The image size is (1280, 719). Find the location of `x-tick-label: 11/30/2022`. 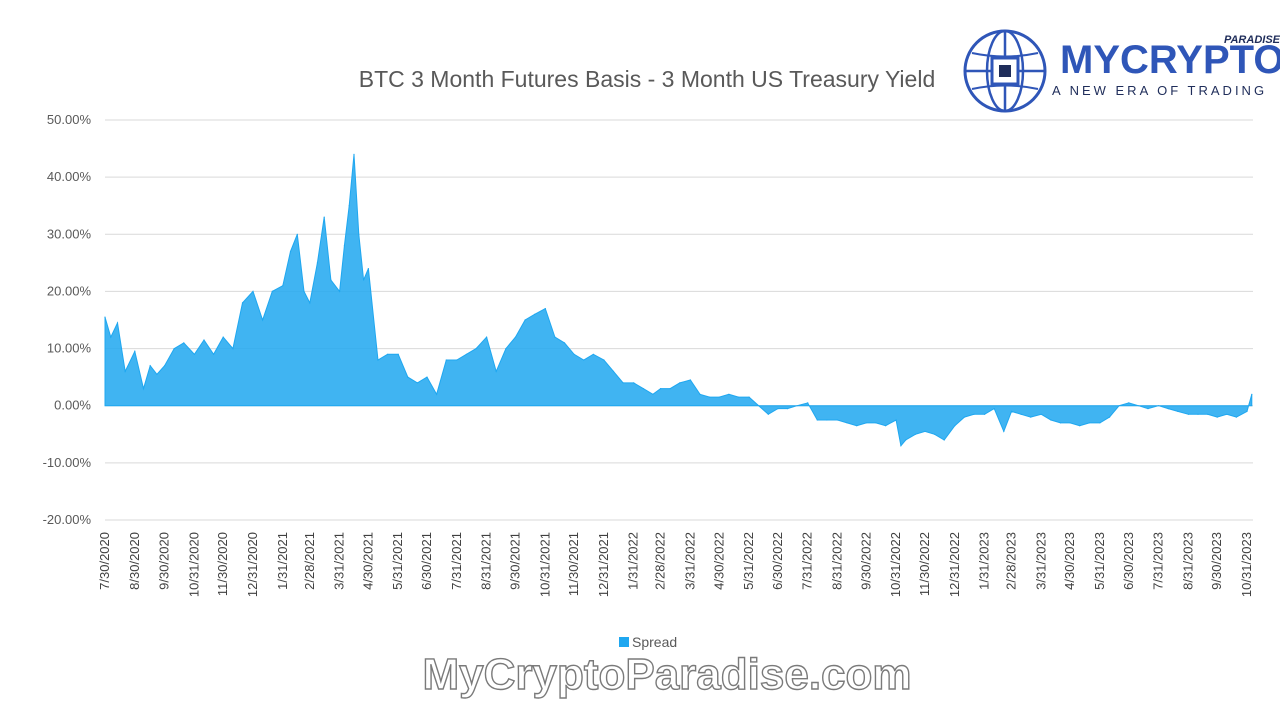

x-tick-label: 11/30/2022 is located at coordinates (924, 564).